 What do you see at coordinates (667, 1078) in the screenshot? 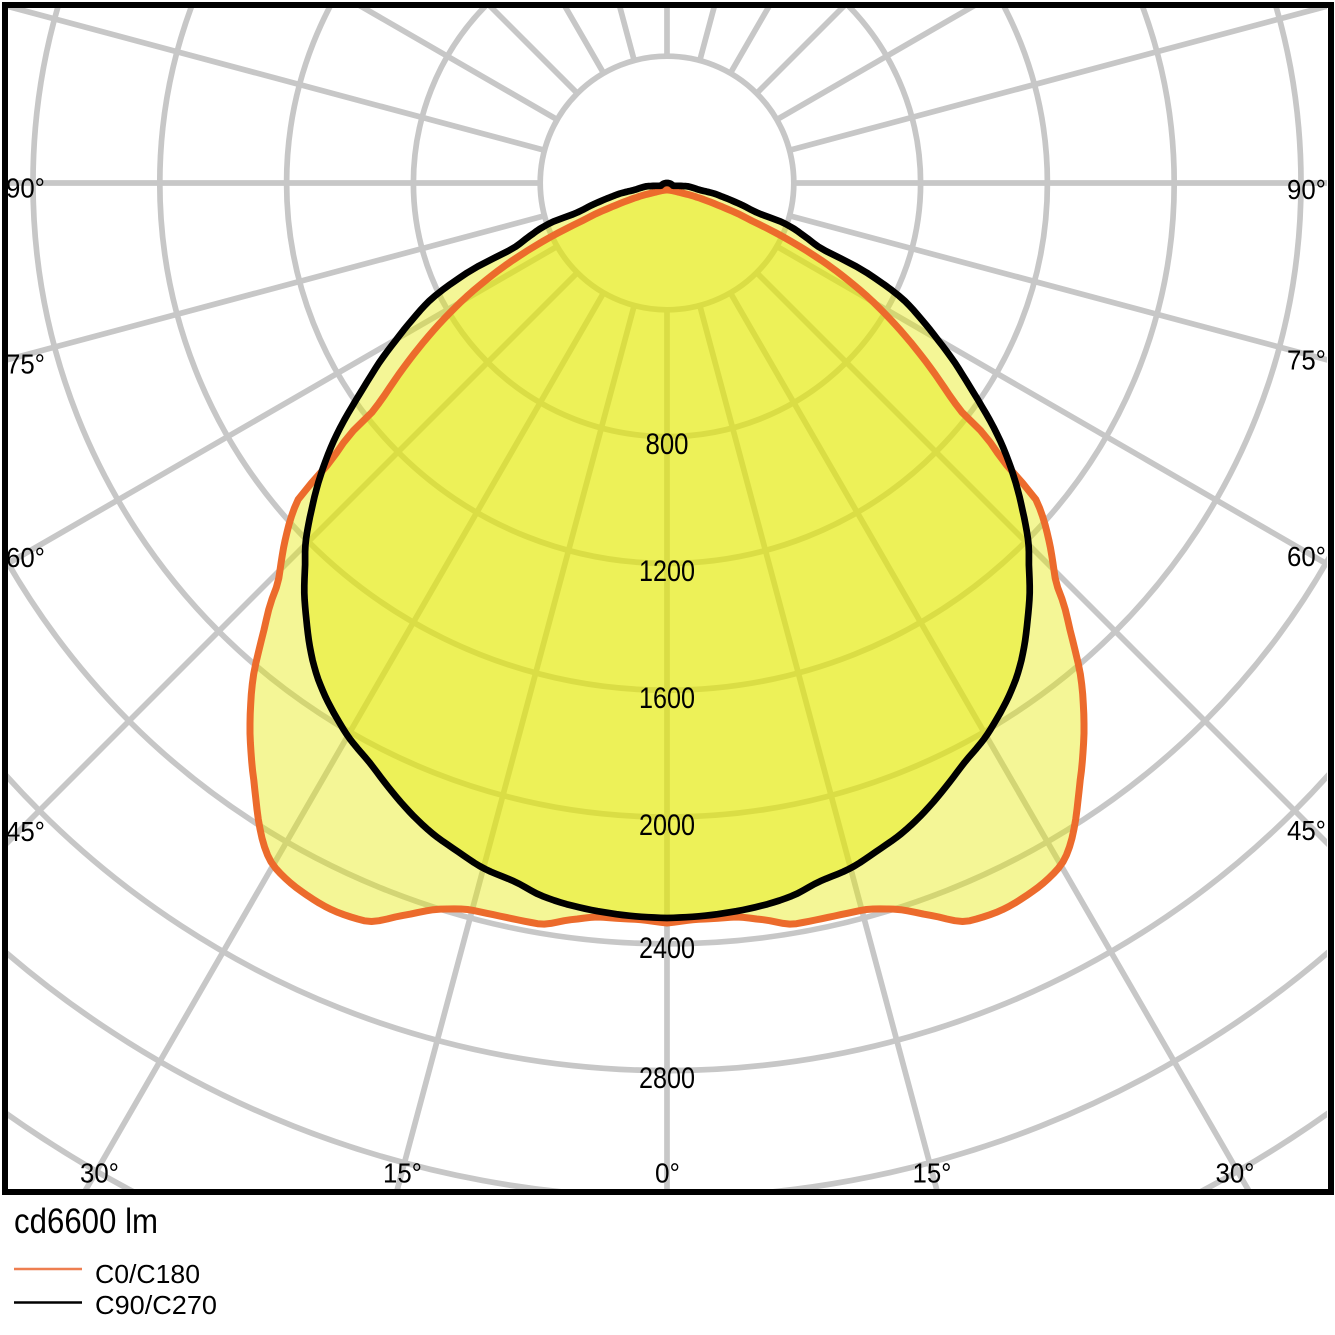
I see `svg-text: 2800` at bounding box center [667, 1078].